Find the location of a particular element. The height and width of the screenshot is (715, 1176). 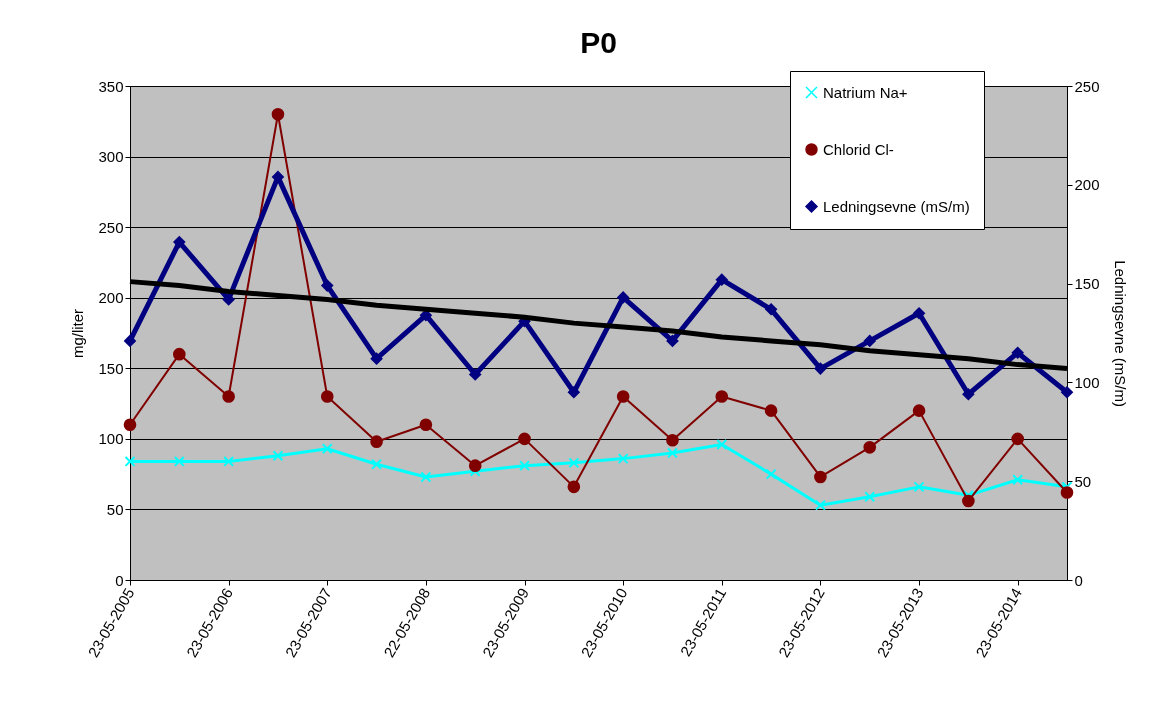

y-tick-label: 50 is located at coordinates (115, 509).